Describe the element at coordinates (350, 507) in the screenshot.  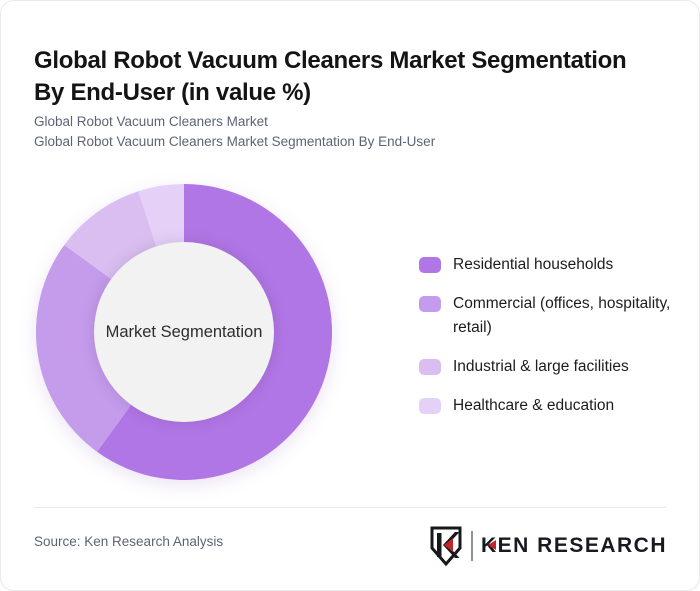
I see `footer-divider` at that location.